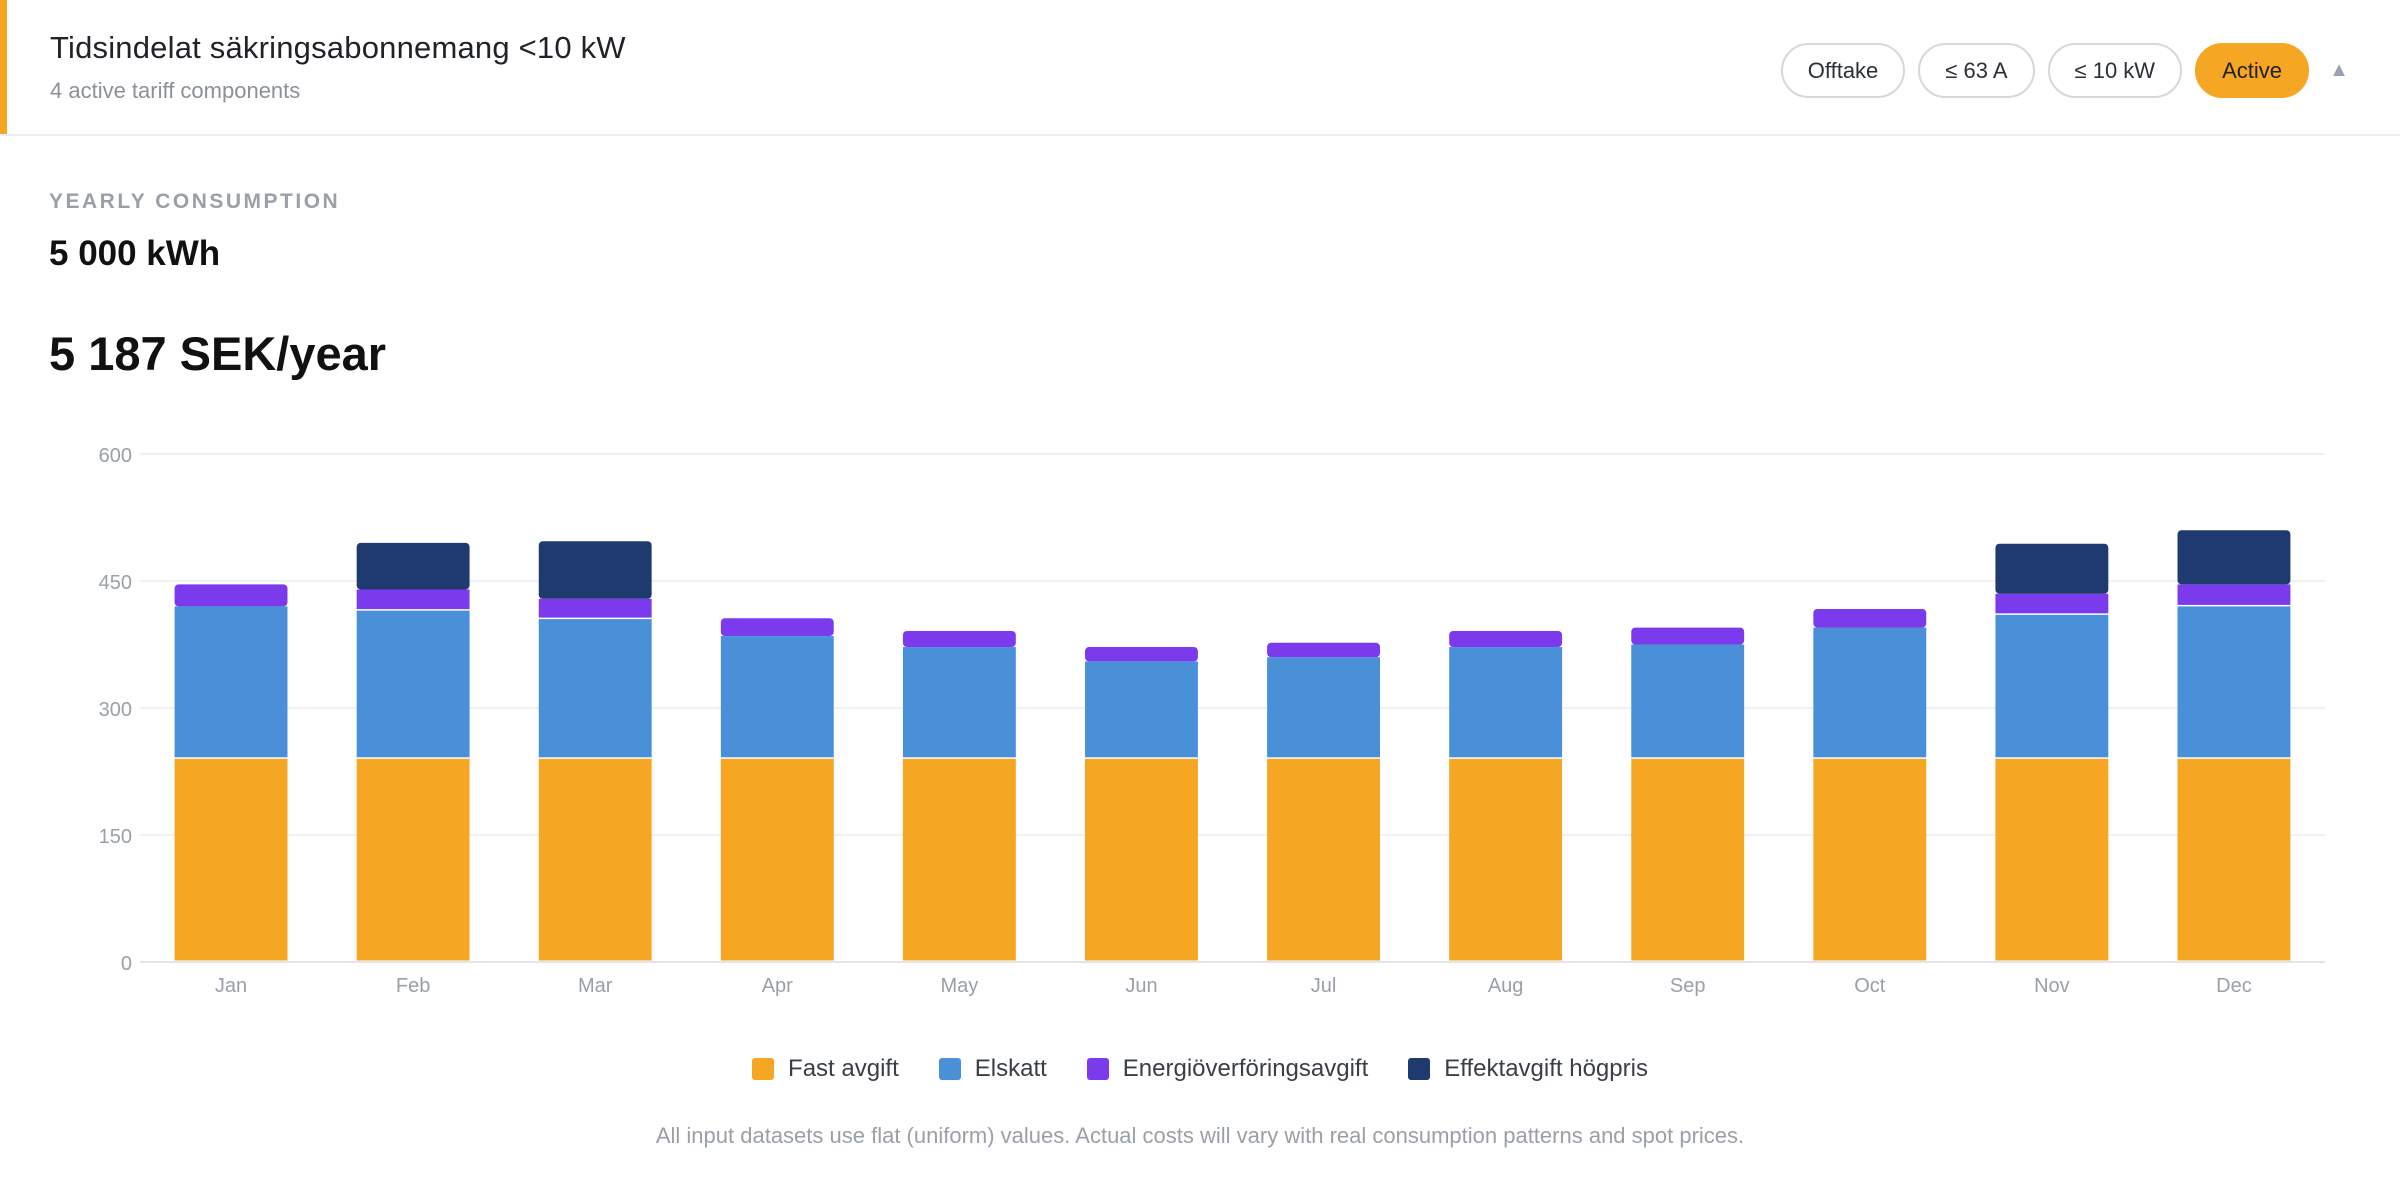  I want to click on x-tick-label: Oct, so click(1870, 986).